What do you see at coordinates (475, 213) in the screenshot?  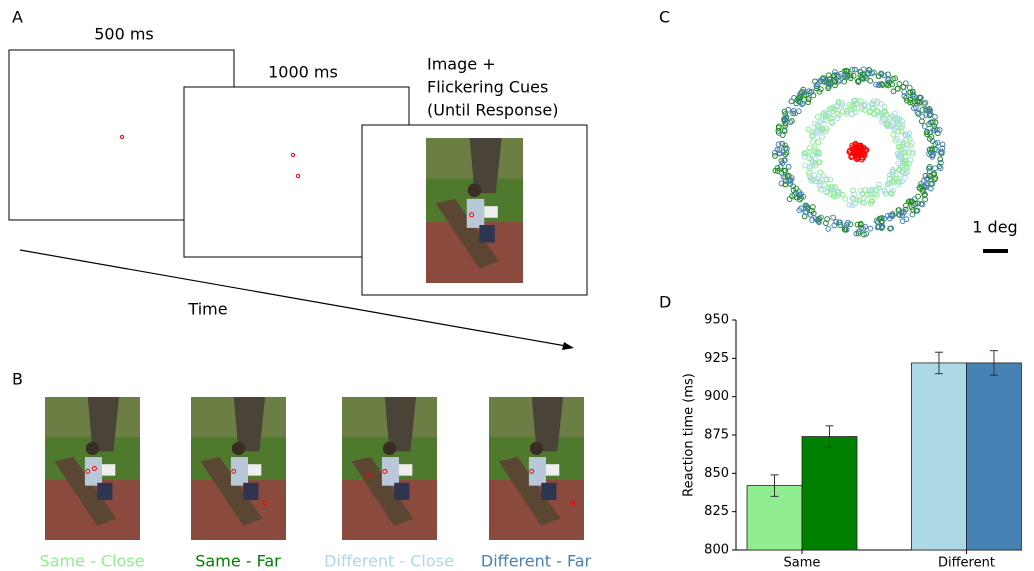 I see `person` at bounding box center [475, 213].